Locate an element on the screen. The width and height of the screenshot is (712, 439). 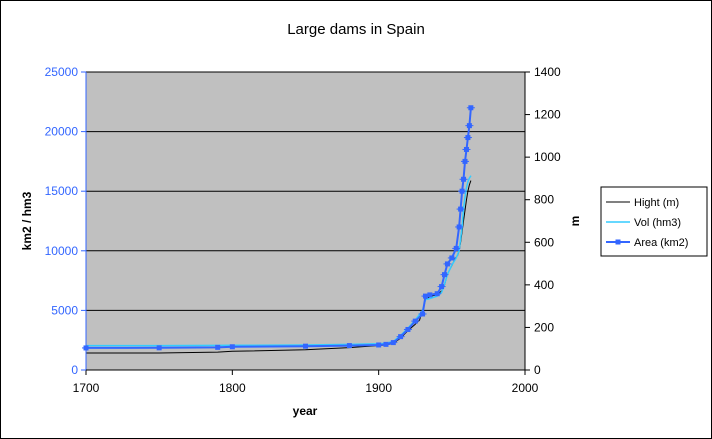
legend-label-vol-hm3: Vol (hm3) is located at coordinates (657, 223).